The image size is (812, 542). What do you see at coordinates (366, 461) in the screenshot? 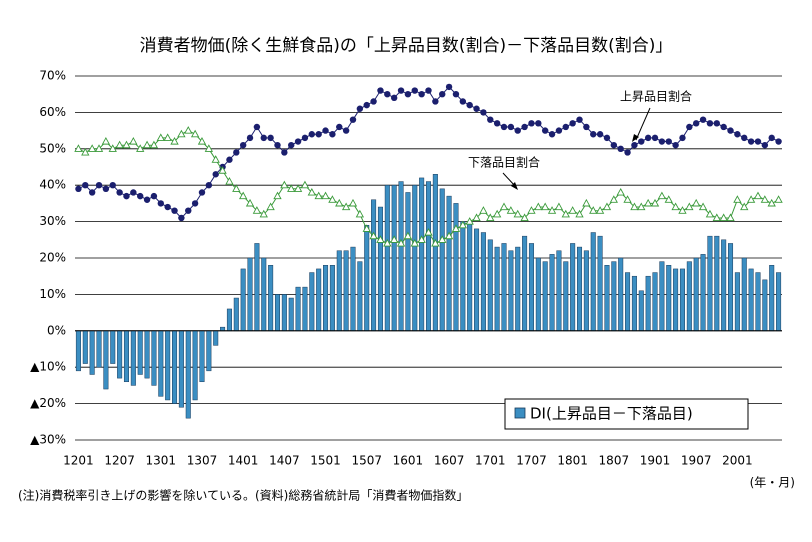
I see `x-tick-label: 1507` at bounding box center [366, 461].